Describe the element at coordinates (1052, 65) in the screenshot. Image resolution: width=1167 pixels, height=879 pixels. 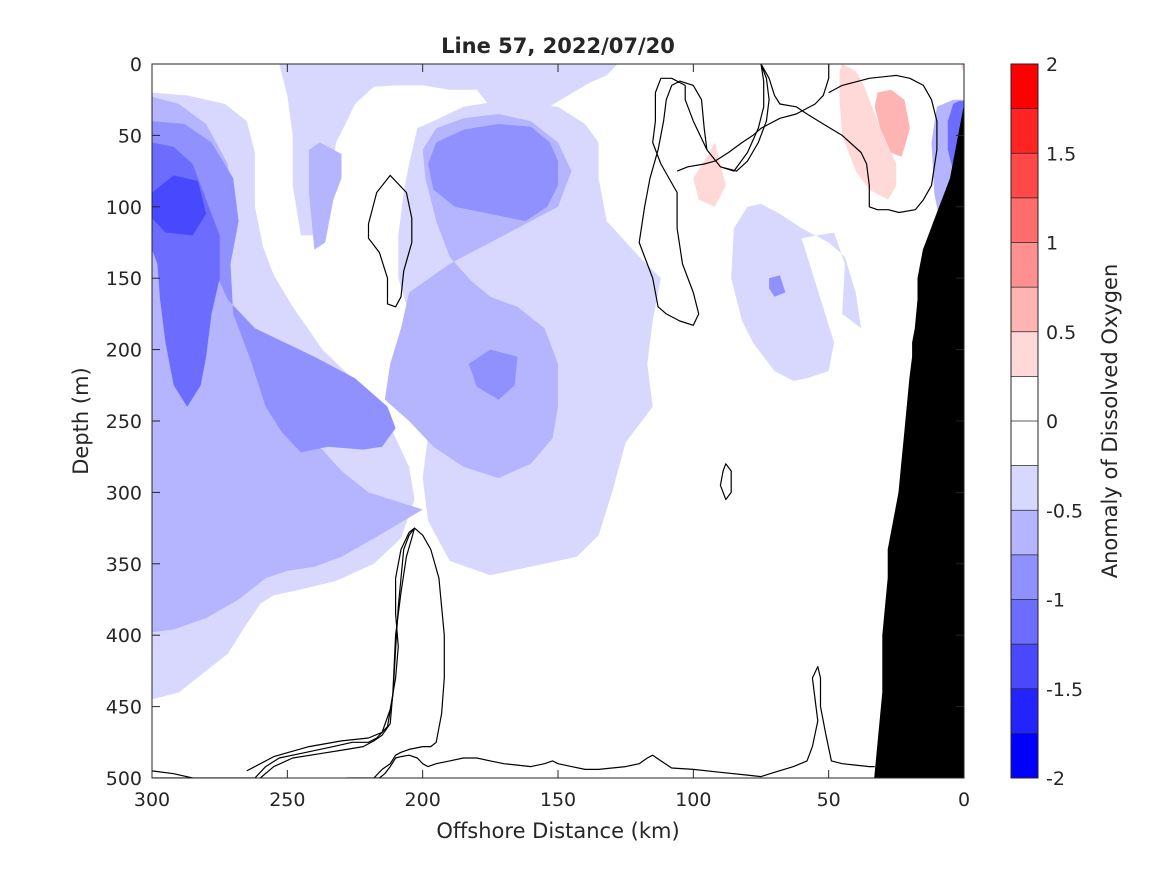
I see `colorbar-tick-label-0: 2` at that location.